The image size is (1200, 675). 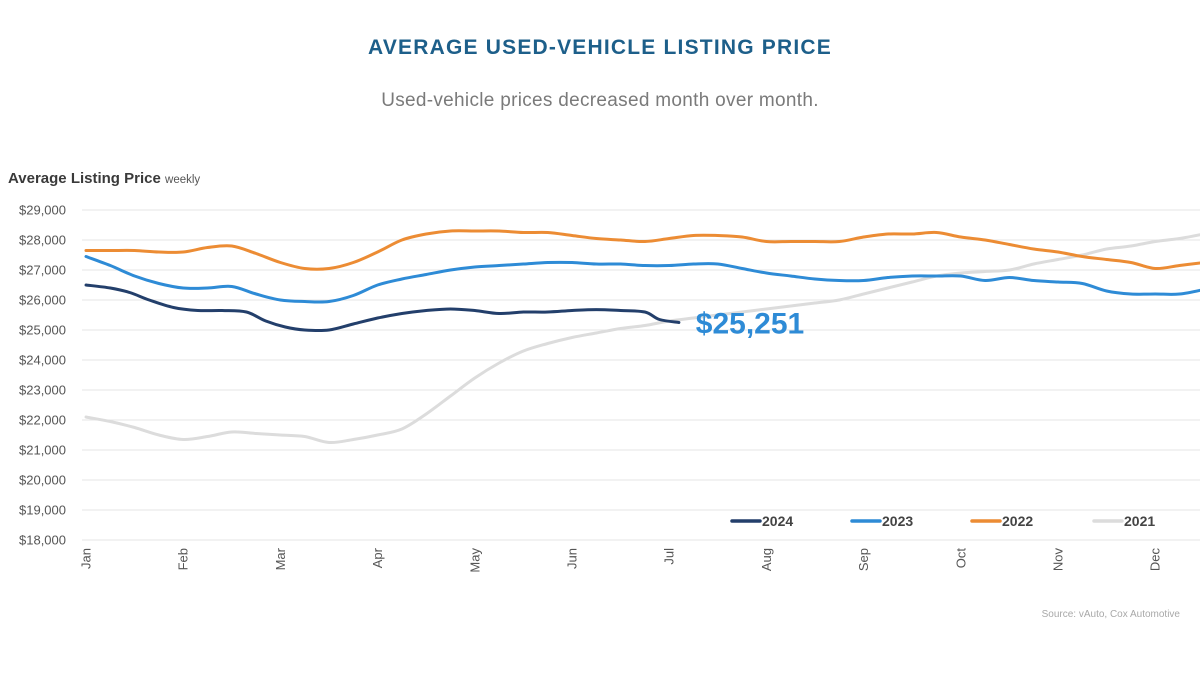 What do you see at coordinates (42, 330) in the screenshot?
I see `y-tick-label: $25,000` at bounding box center [42, 330].